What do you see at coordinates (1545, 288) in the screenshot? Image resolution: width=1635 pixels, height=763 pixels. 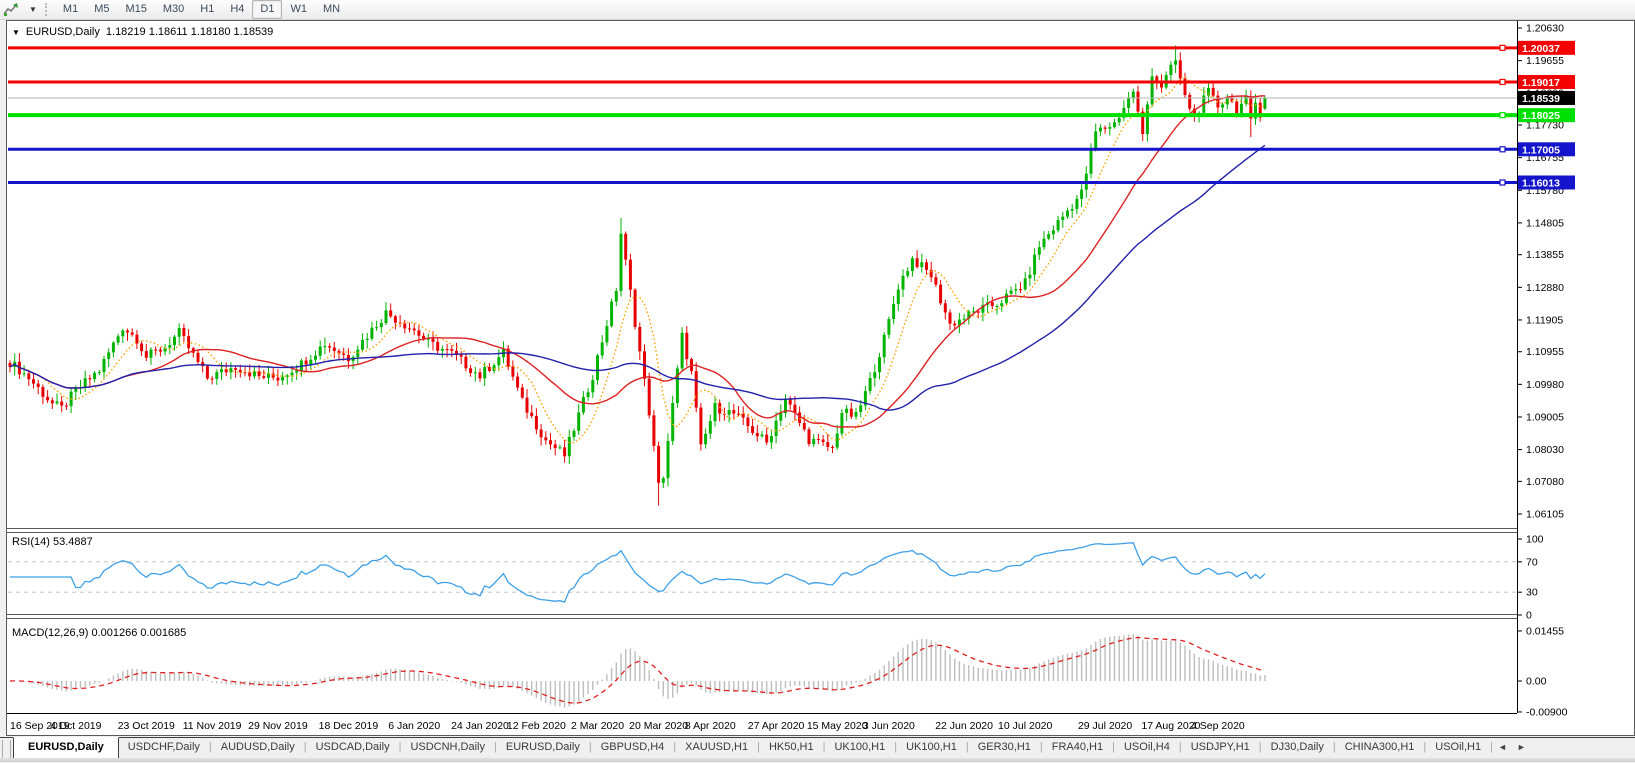 I see `svg-text: 1.12880` at bounding box center [1545, 288].